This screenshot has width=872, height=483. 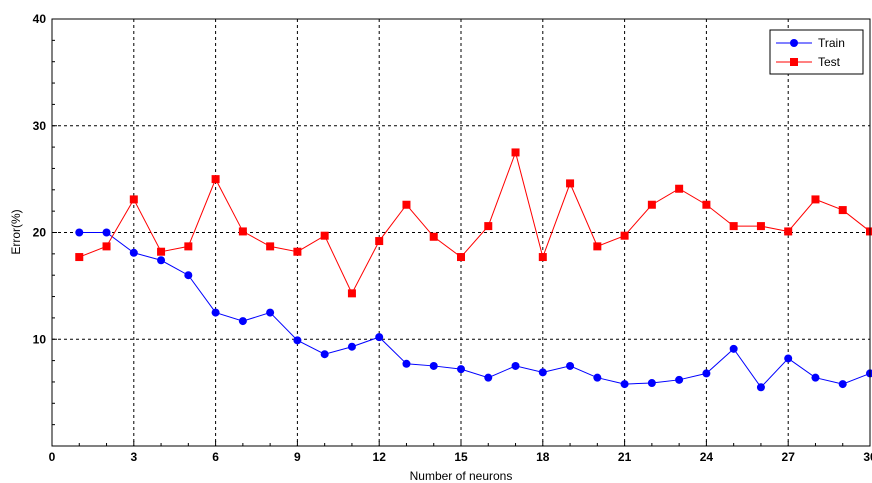 What do you see at coordinates (625, 457) in the screenshot?
I see `x-tick-label: 21` at bounding box center [625, 457].